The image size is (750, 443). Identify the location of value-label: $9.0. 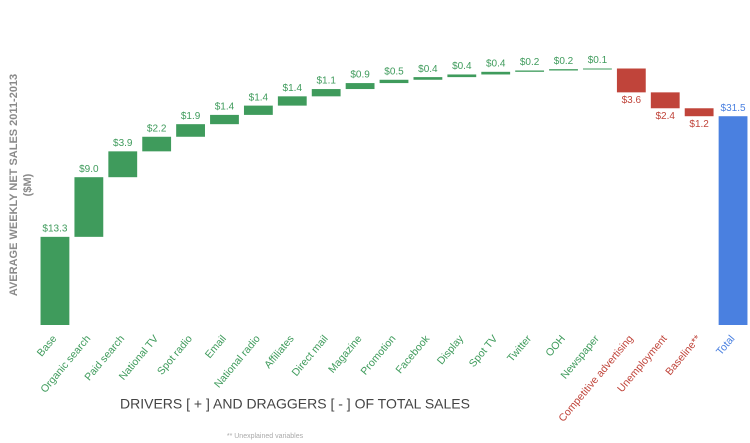
(89, 169).